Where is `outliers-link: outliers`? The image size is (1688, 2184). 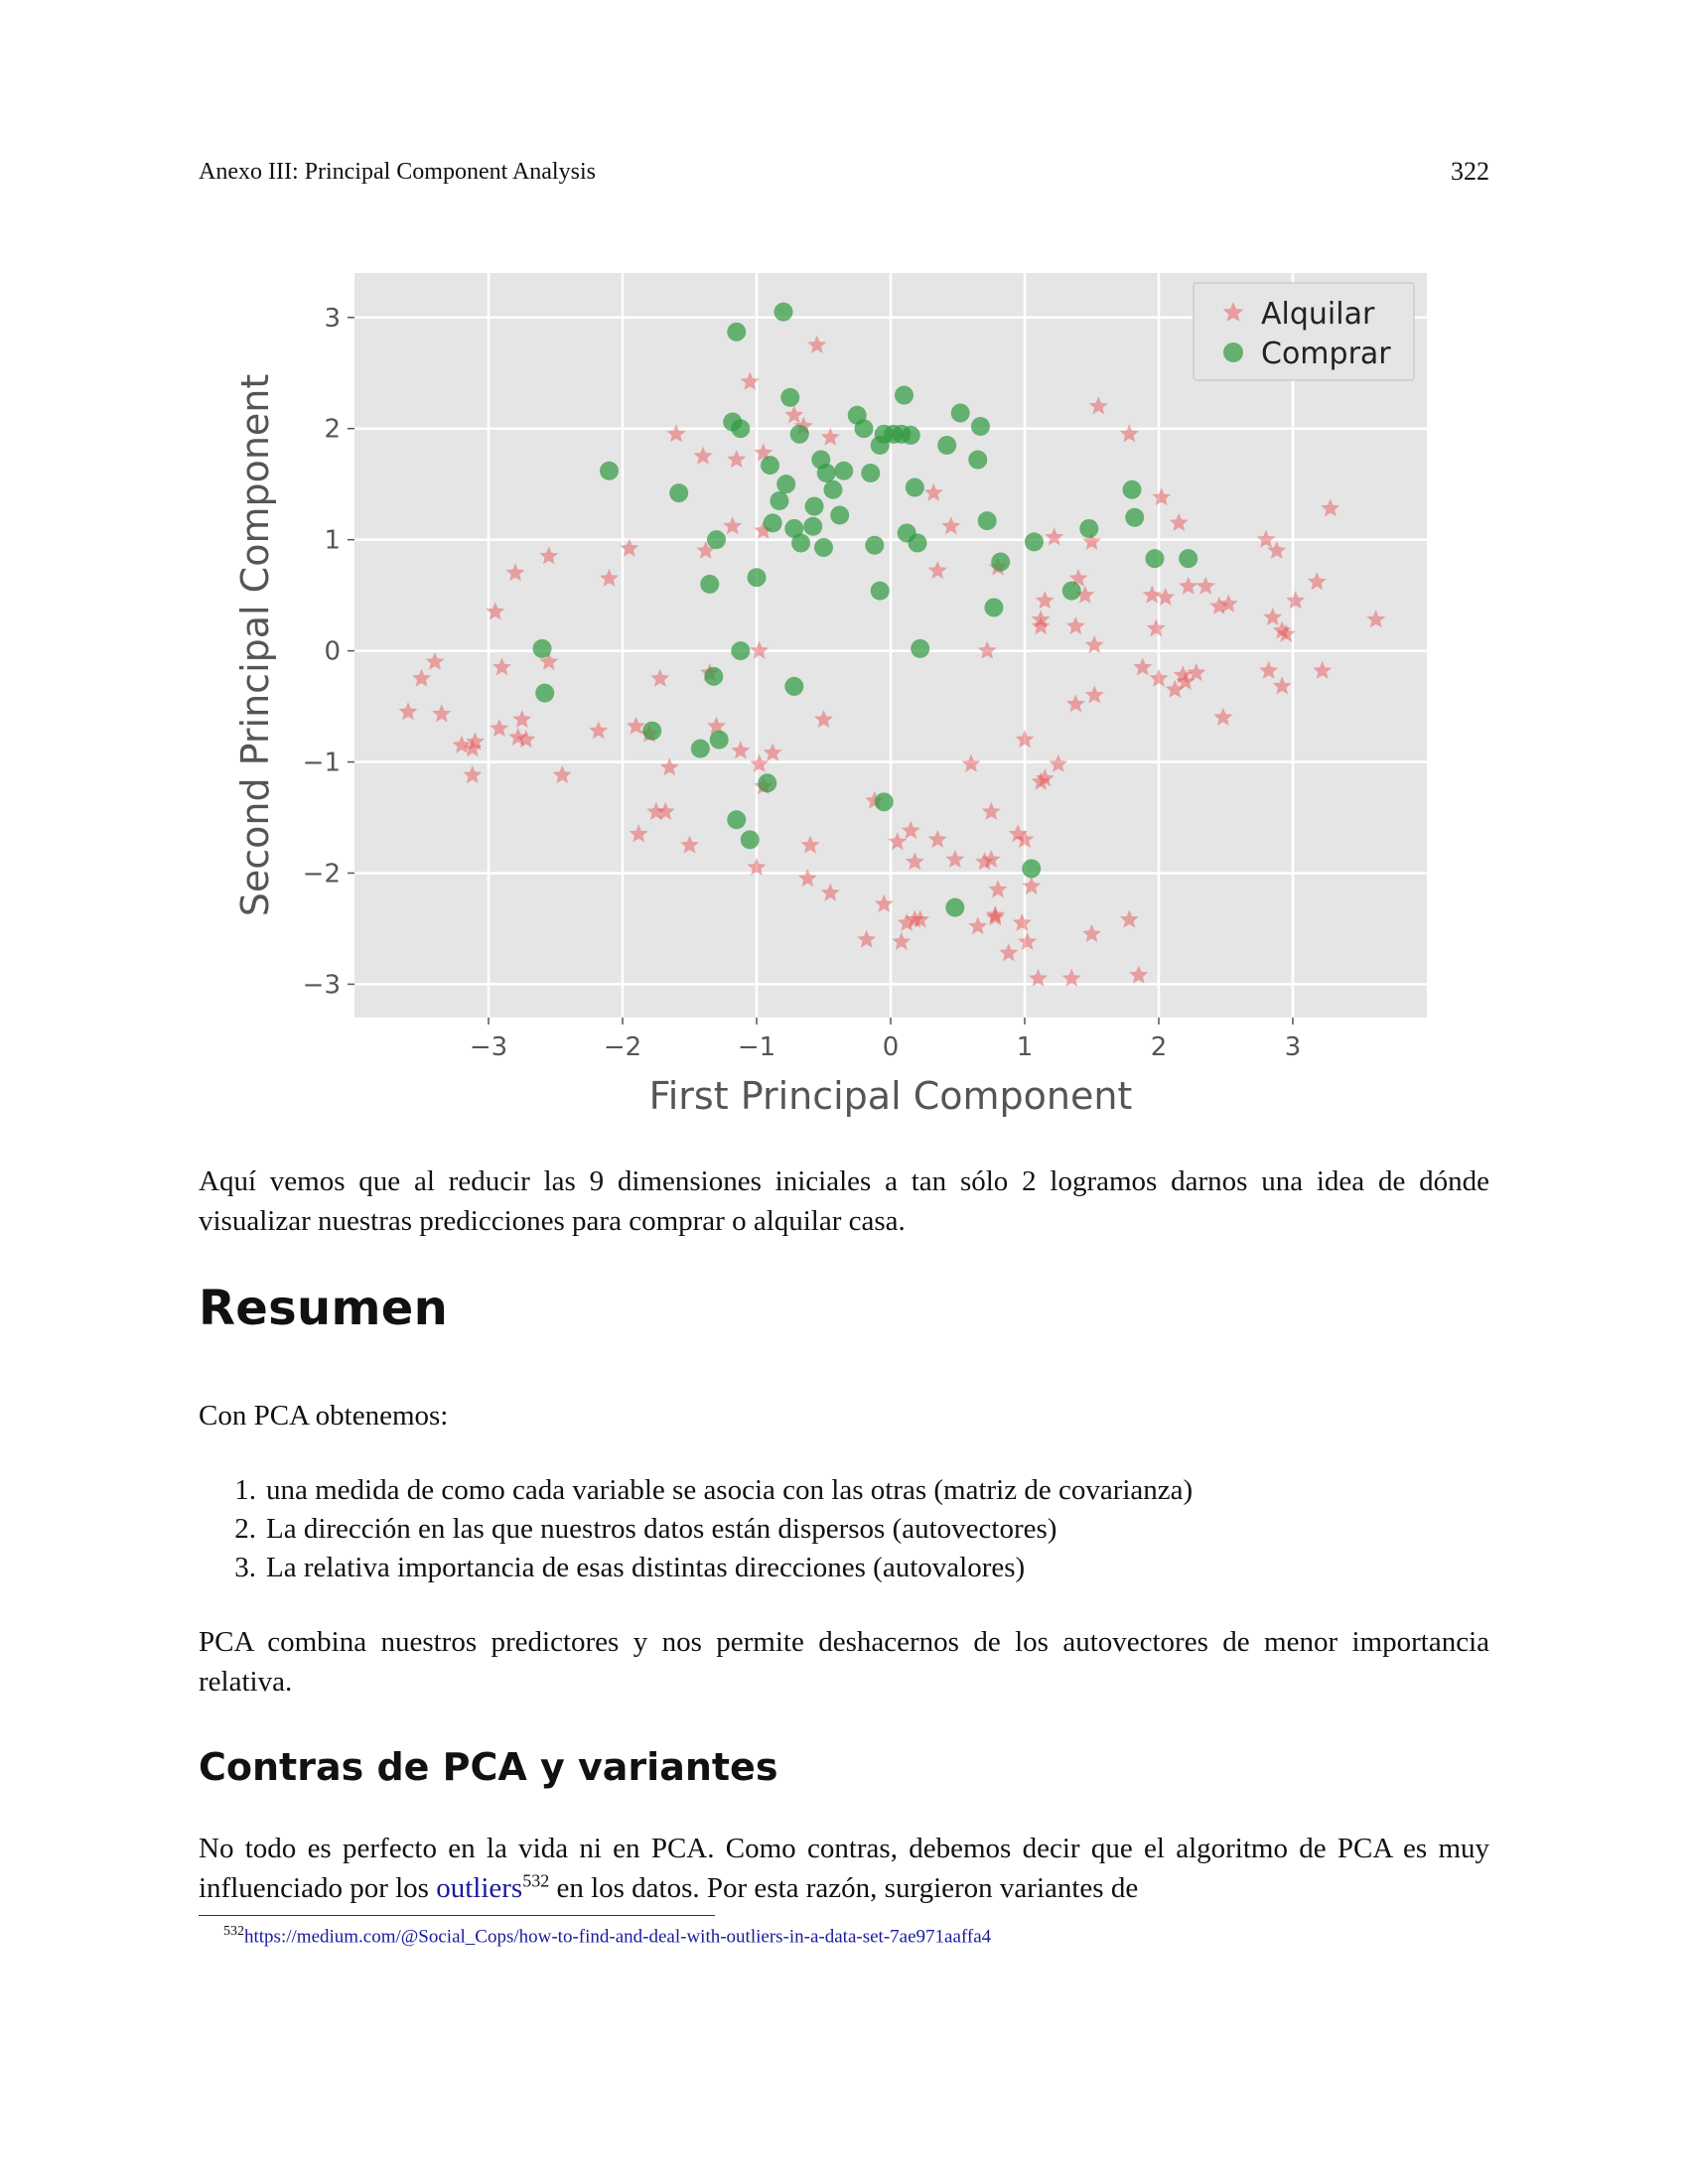
outliers-link: outliers is located at coordinates (479, 1888).